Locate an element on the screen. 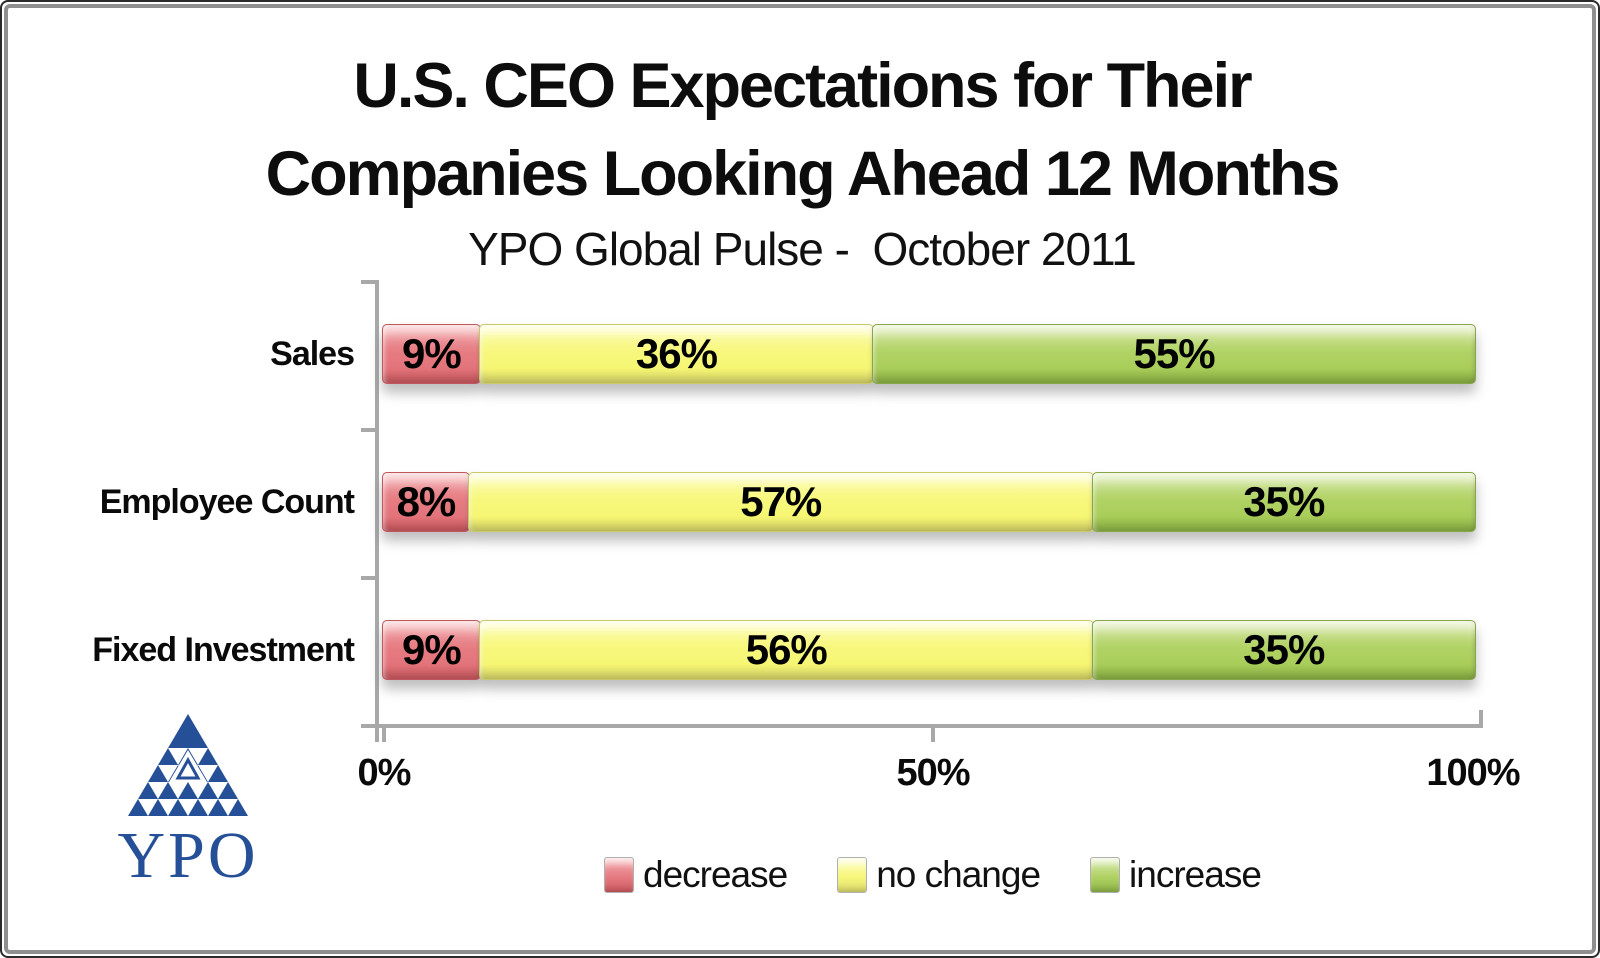  segment-value: 55% is located at coordinates (1174, 353).